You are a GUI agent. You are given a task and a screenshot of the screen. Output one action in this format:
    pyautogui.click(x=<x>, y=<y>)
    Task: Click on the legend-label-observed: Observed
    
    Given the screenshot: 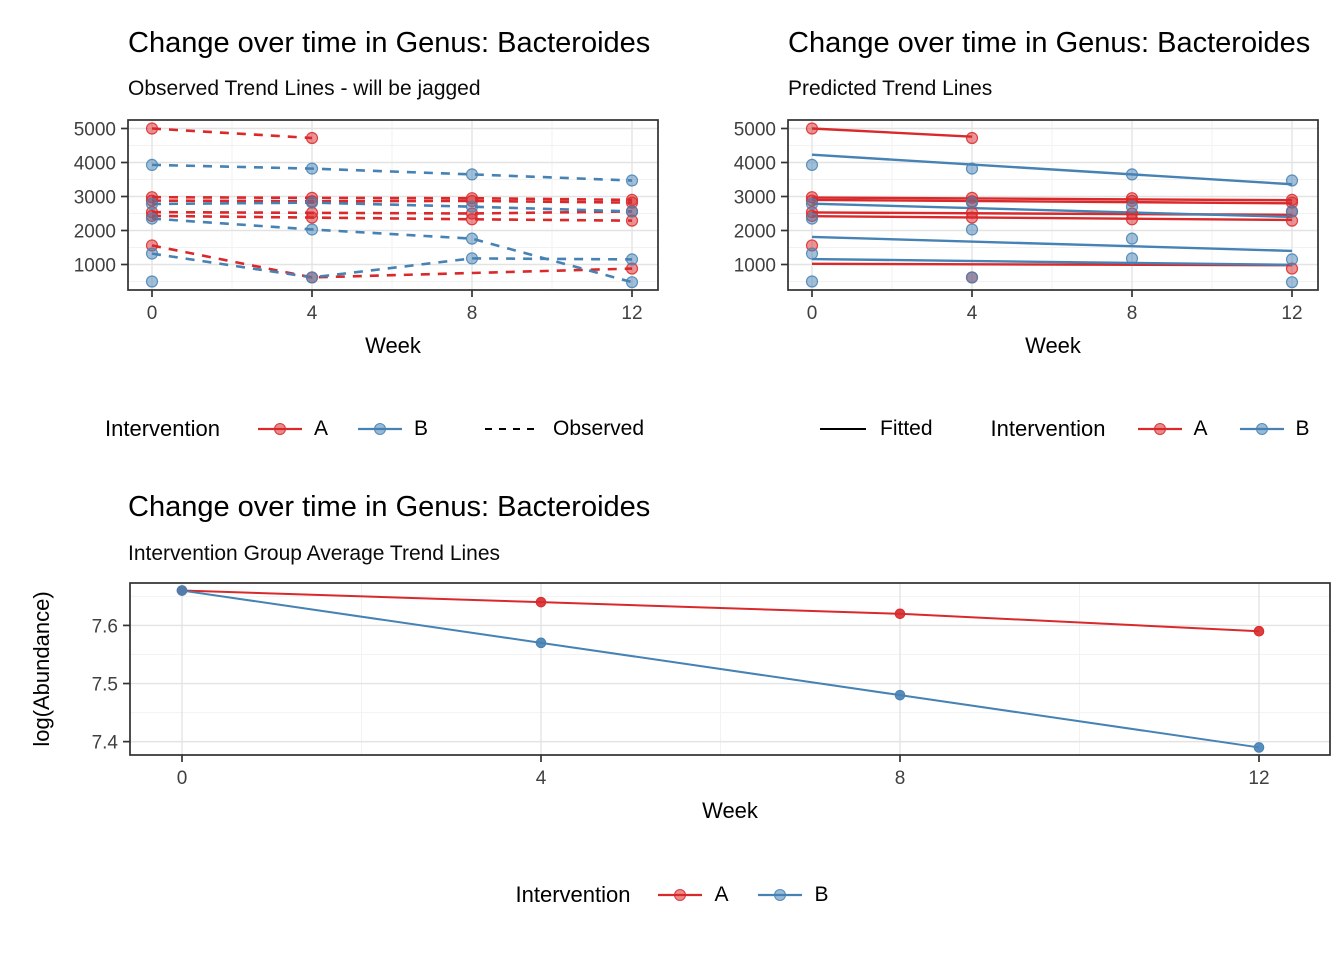 What is the action you would take?
    pyautogui.click(x=599, y=428)
    